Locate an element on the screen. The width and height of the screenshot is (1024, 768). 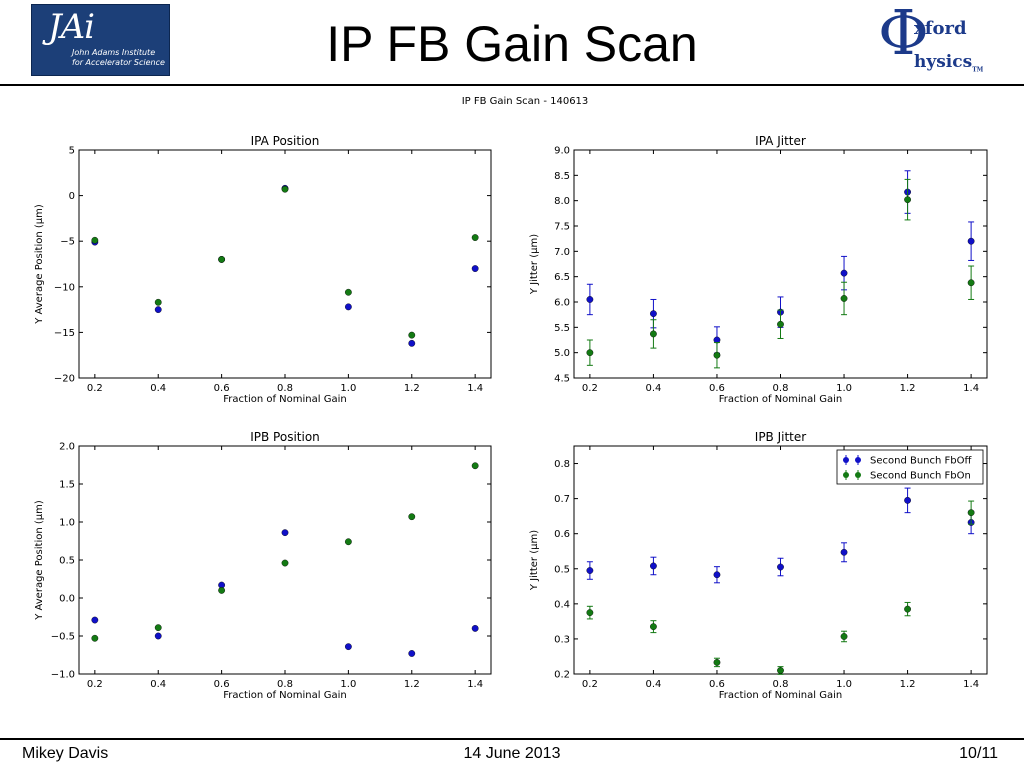
chart2-xtick-label: 1.4 is located at coordinates (971, 388).